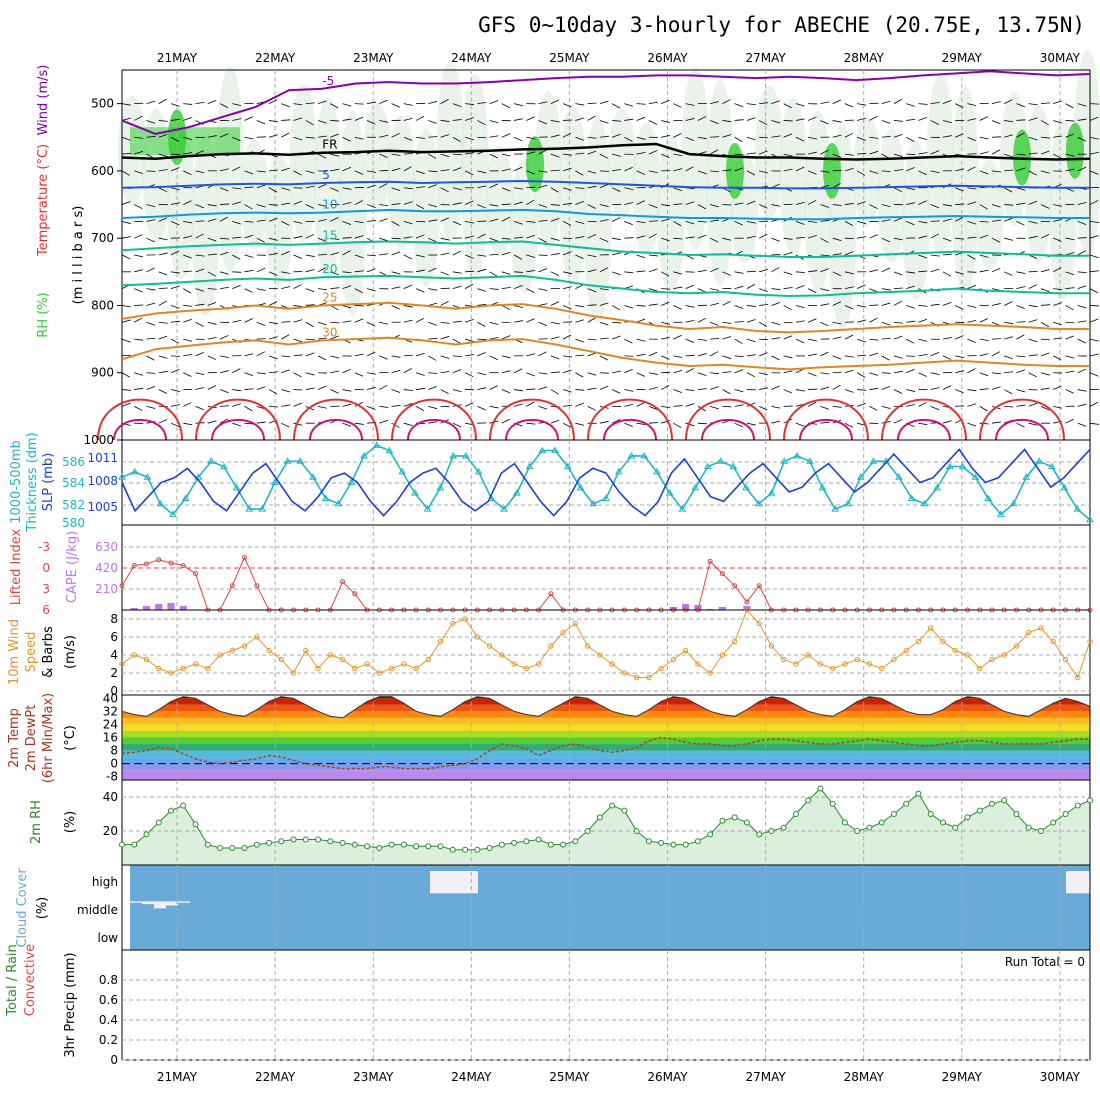 This screenshot has width=1100, height=1104. I want to click on precip-tick-label: 0.2, so click(108, 1040).